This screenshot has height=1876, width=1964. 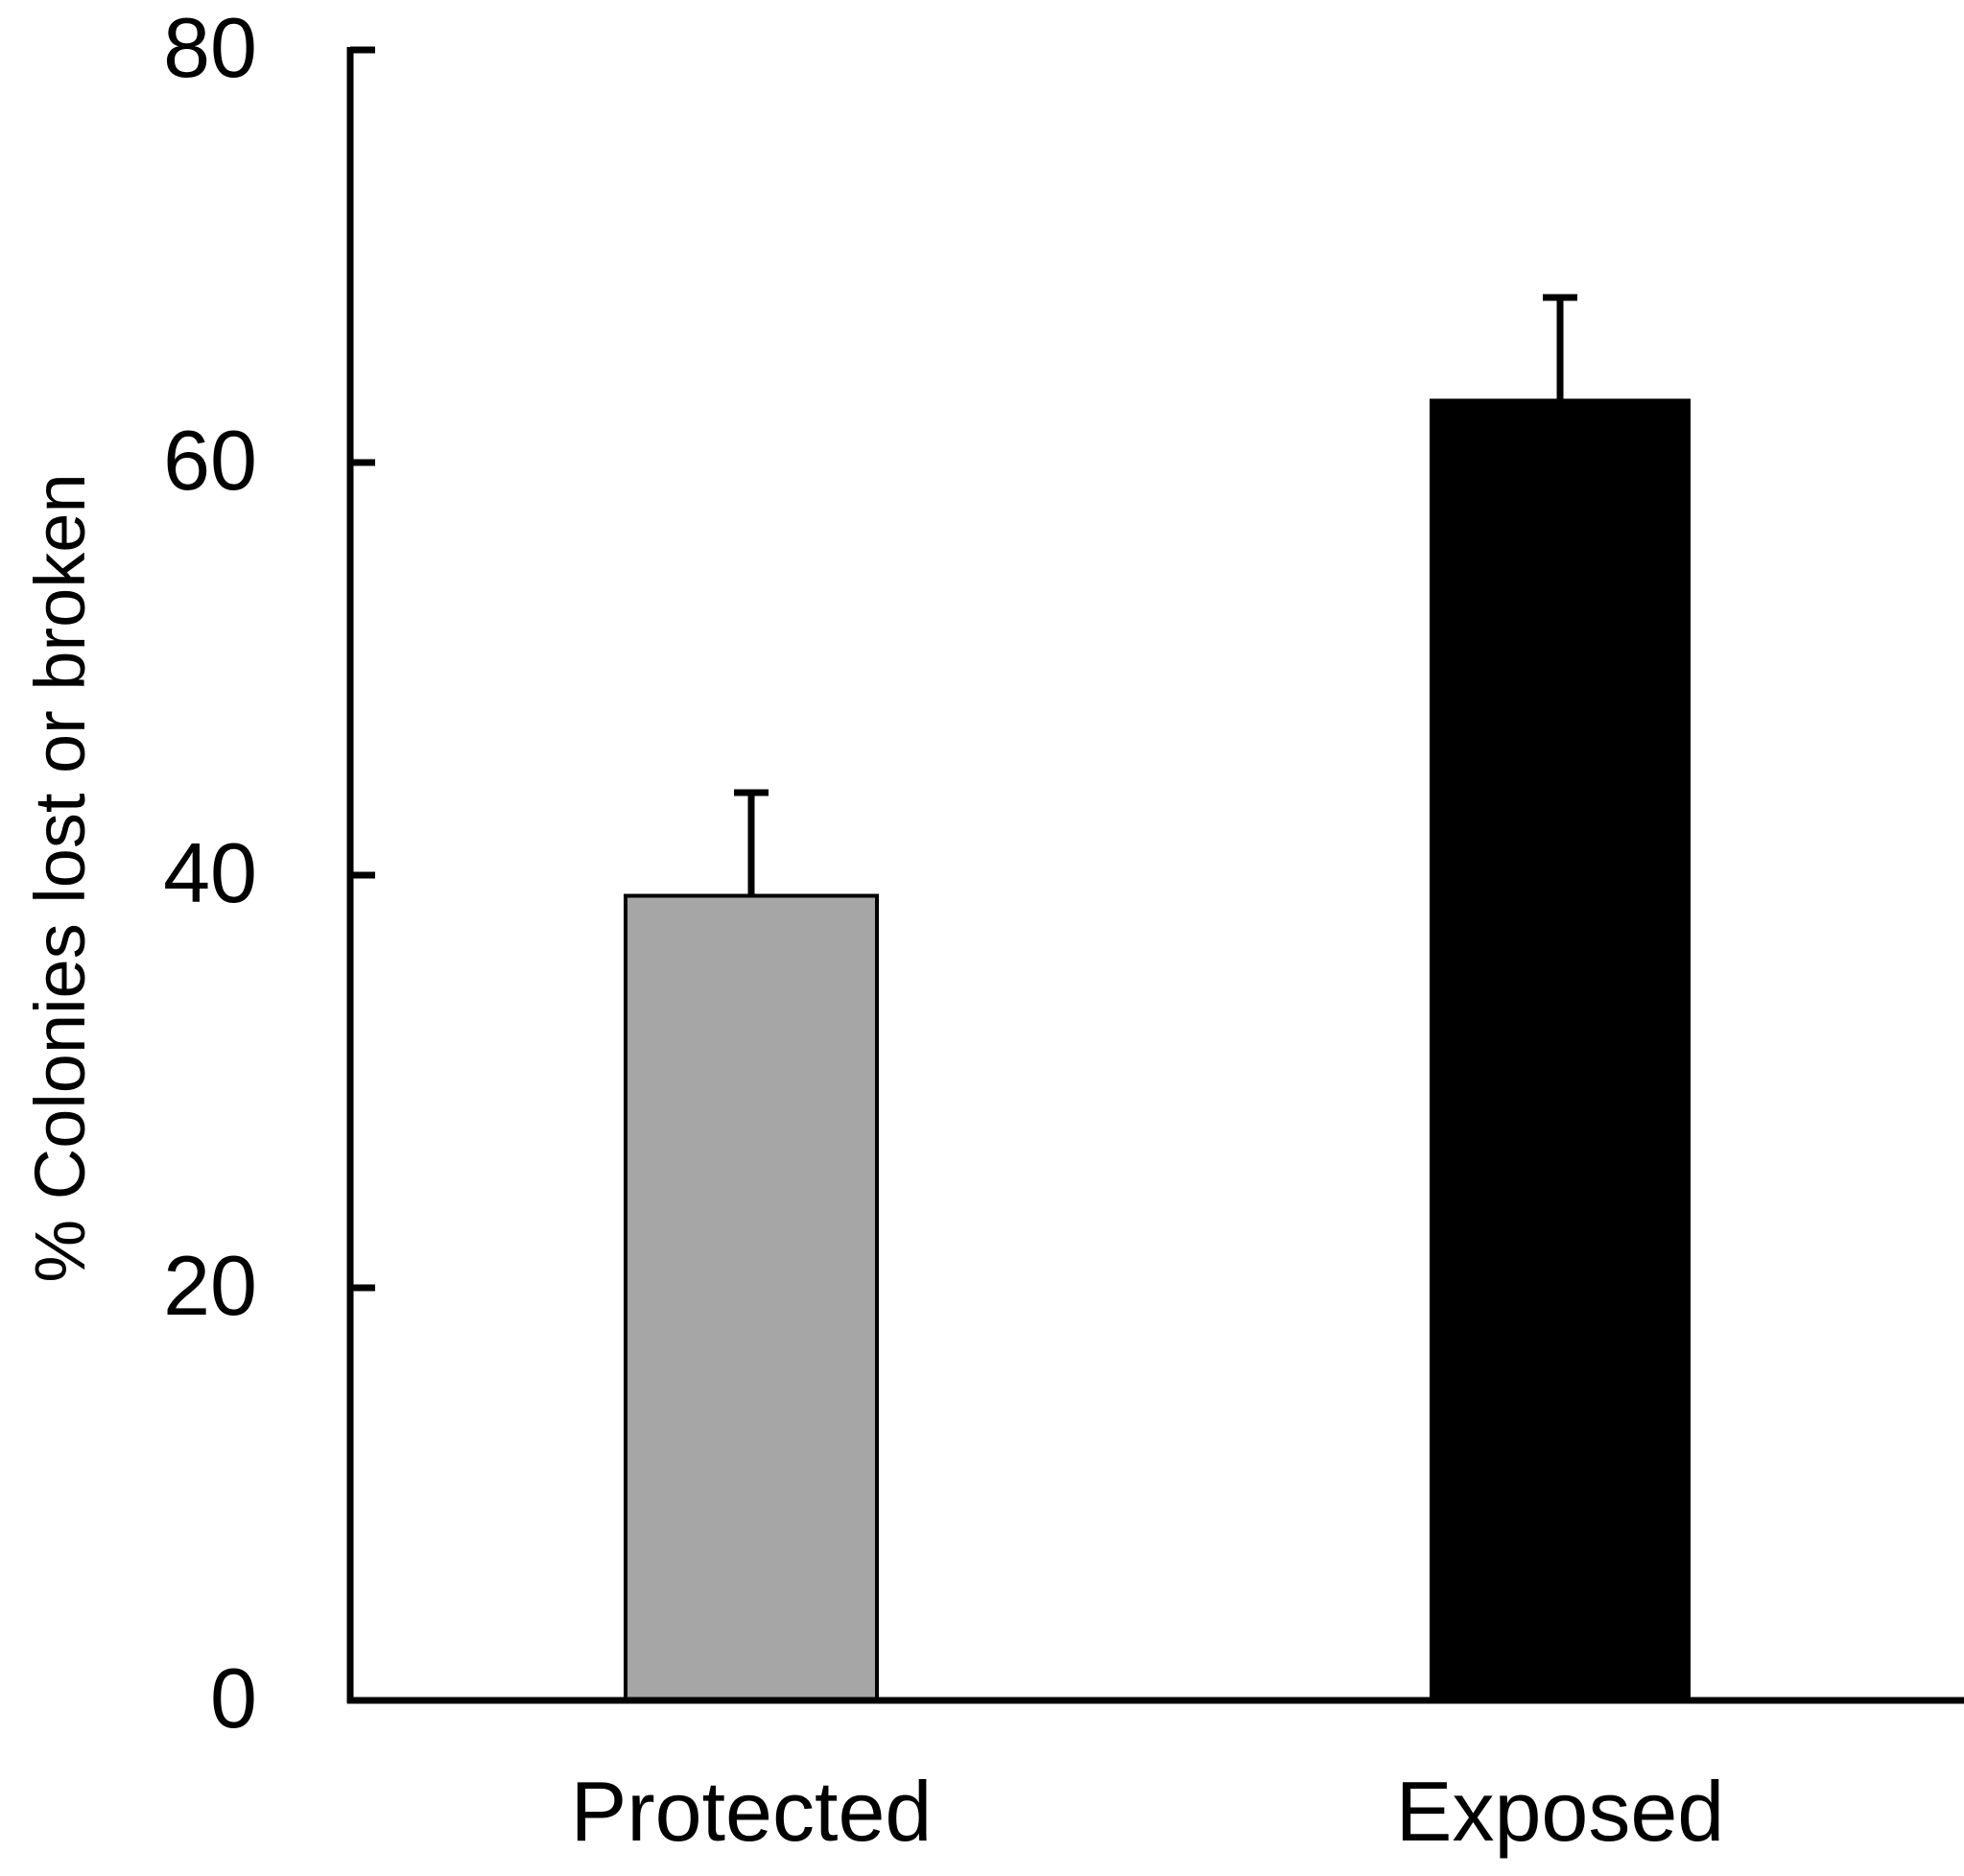 What do you see at coordinates (1560, 1811) in the screenshot?
I see `x-tick-label: Exposed` at bounding box center [1560, 1811].